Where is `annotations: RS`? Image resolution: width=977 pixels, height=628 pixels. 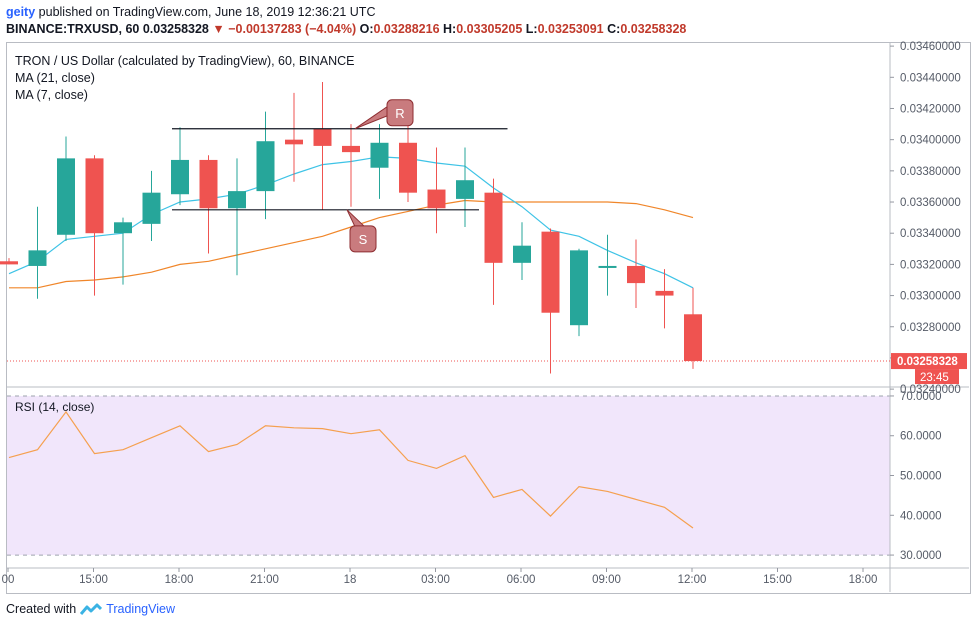 annotations: RS is located at coordinates (340, 176).